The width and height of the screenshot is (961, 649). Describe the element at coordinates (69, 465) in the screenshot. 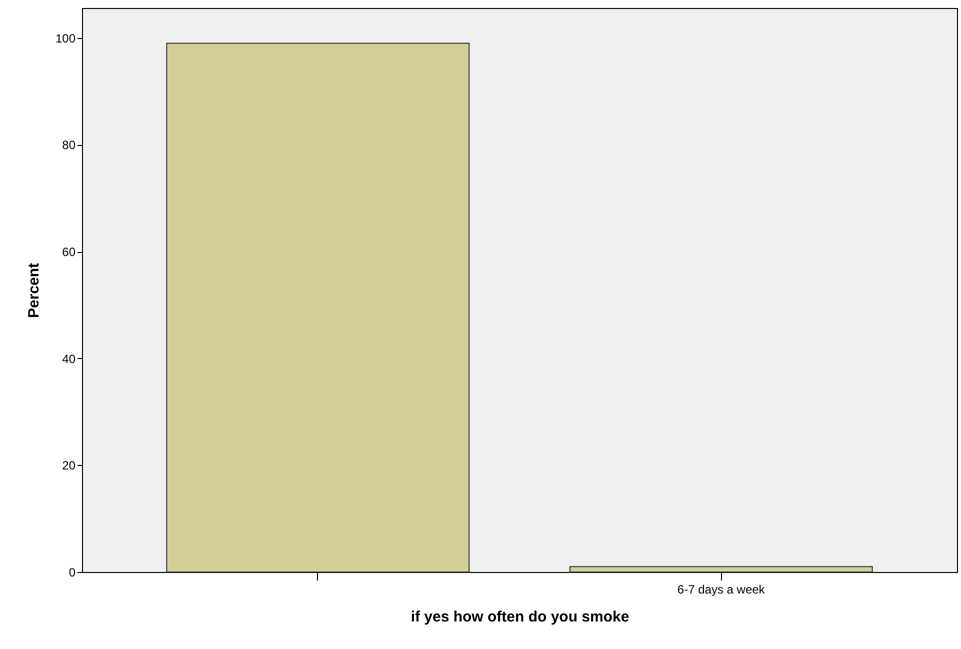

I see `y-tick-label: 20` at that location.